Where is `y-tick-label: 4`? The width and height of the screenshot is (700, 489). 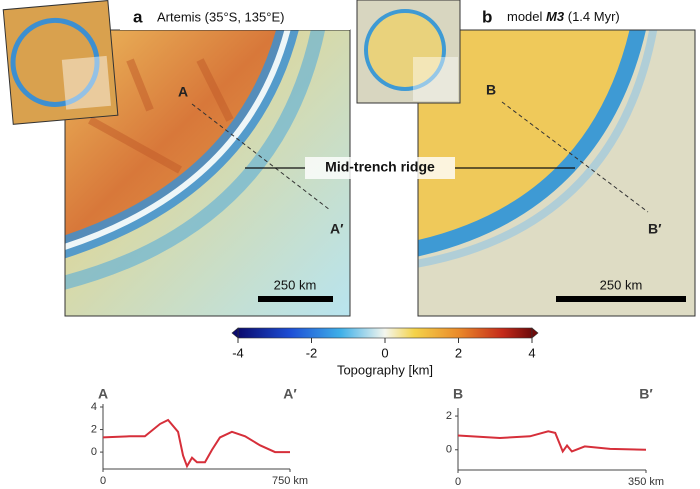 y-tick-label: 4 is located at coordinates (94, 407).